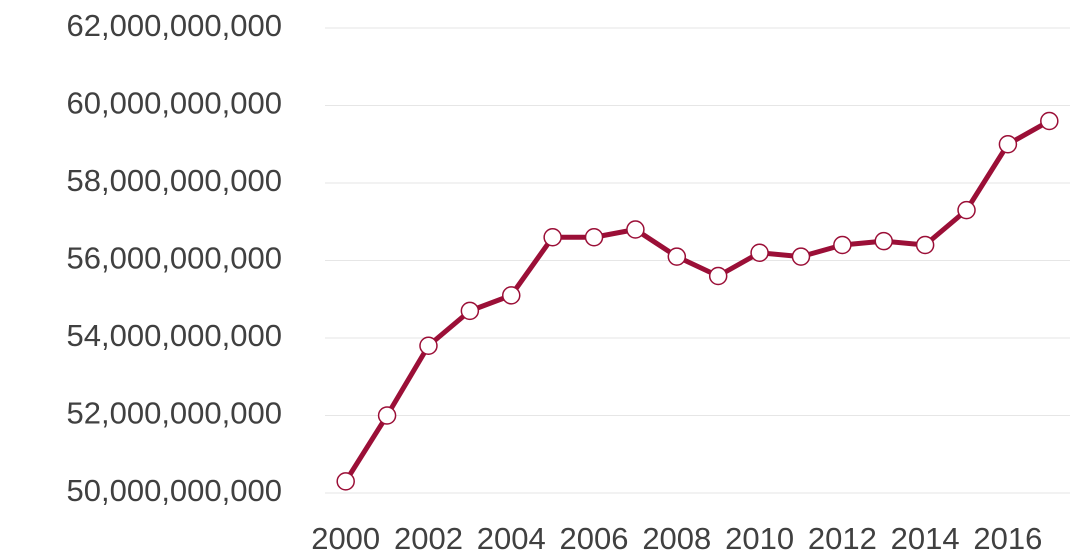 The image size is (1074, 558). I want to click on x-tick-label: 2014, so click(925, 538).